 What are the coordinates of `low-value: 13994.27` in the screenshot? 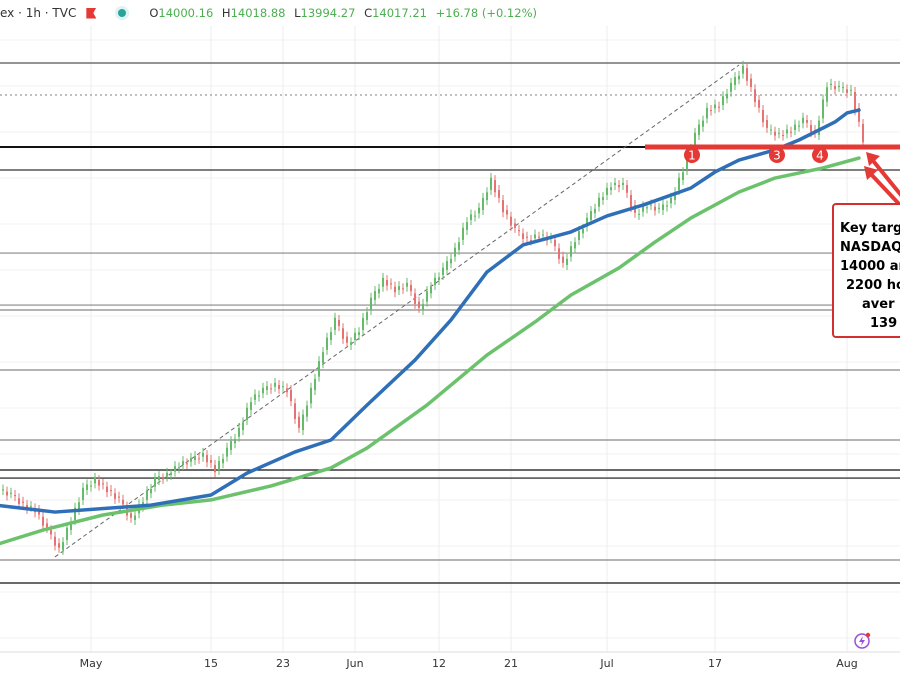 It's located at (328, 13).